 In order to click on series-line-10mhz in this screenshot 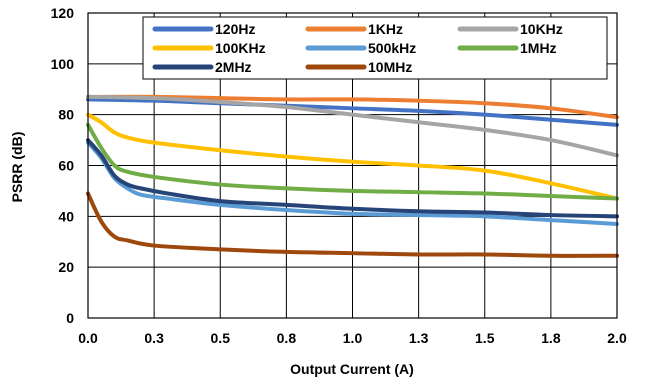, I will do `click(352, 224)`.